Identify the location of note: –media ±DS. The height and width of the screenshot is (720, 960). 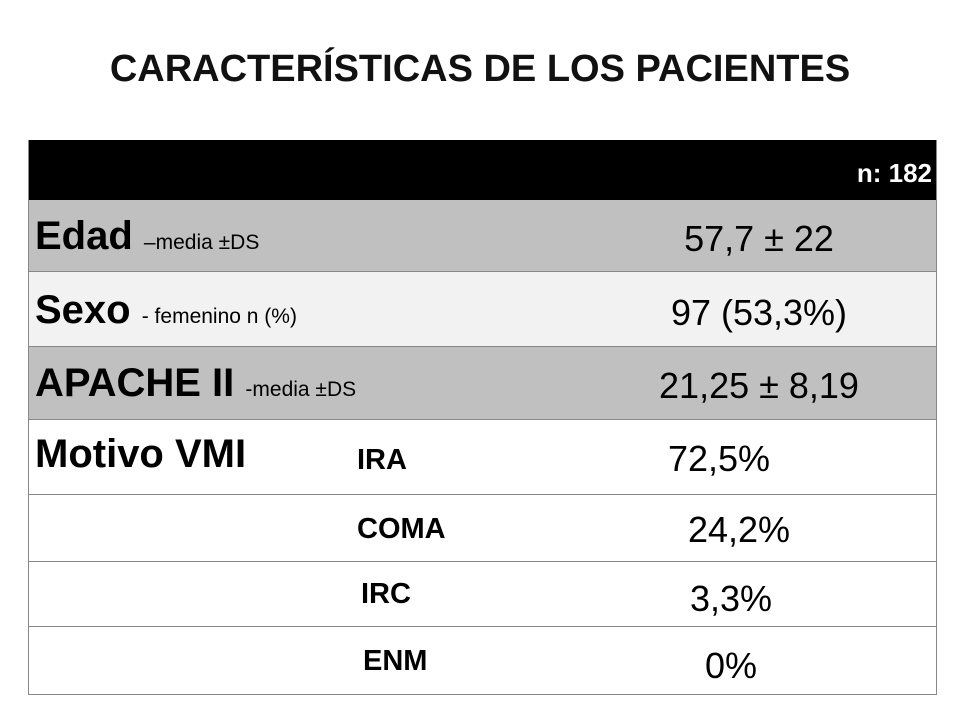
(201, 242).